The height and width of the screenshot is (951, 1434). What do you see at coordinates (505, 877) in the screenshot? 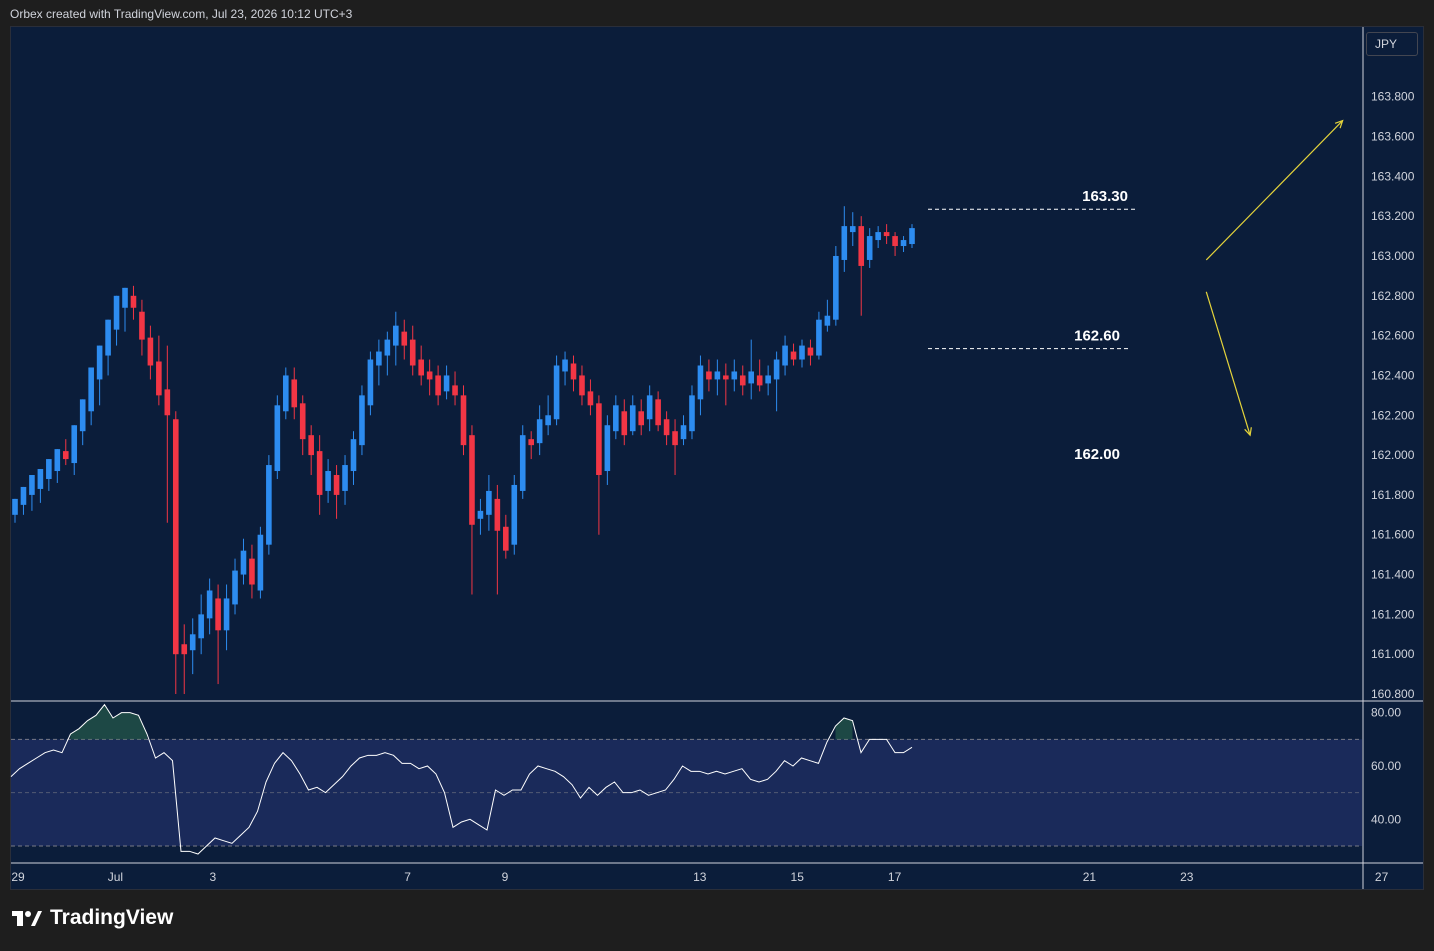
I see `time-tick-label: 9` at bounding box center [505, 877].